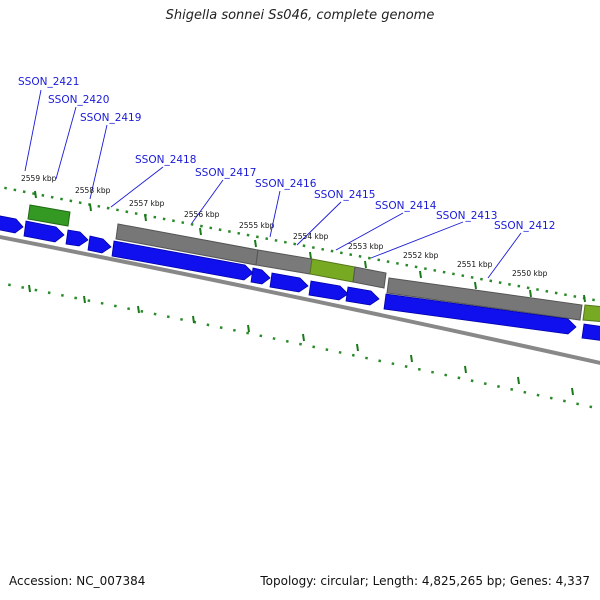  I want to click on gene-label: SSON_2417, so click(225, 173).